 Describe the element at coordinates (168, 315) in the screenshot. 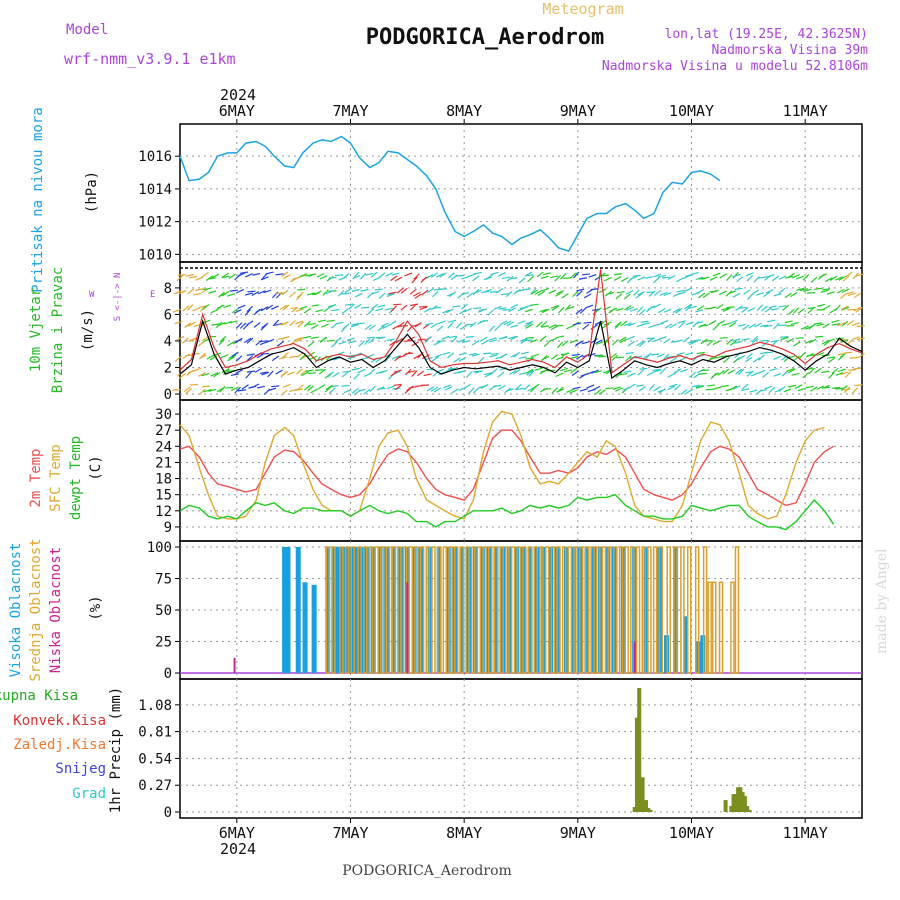

I see `y-tick-label: 6` at that location.